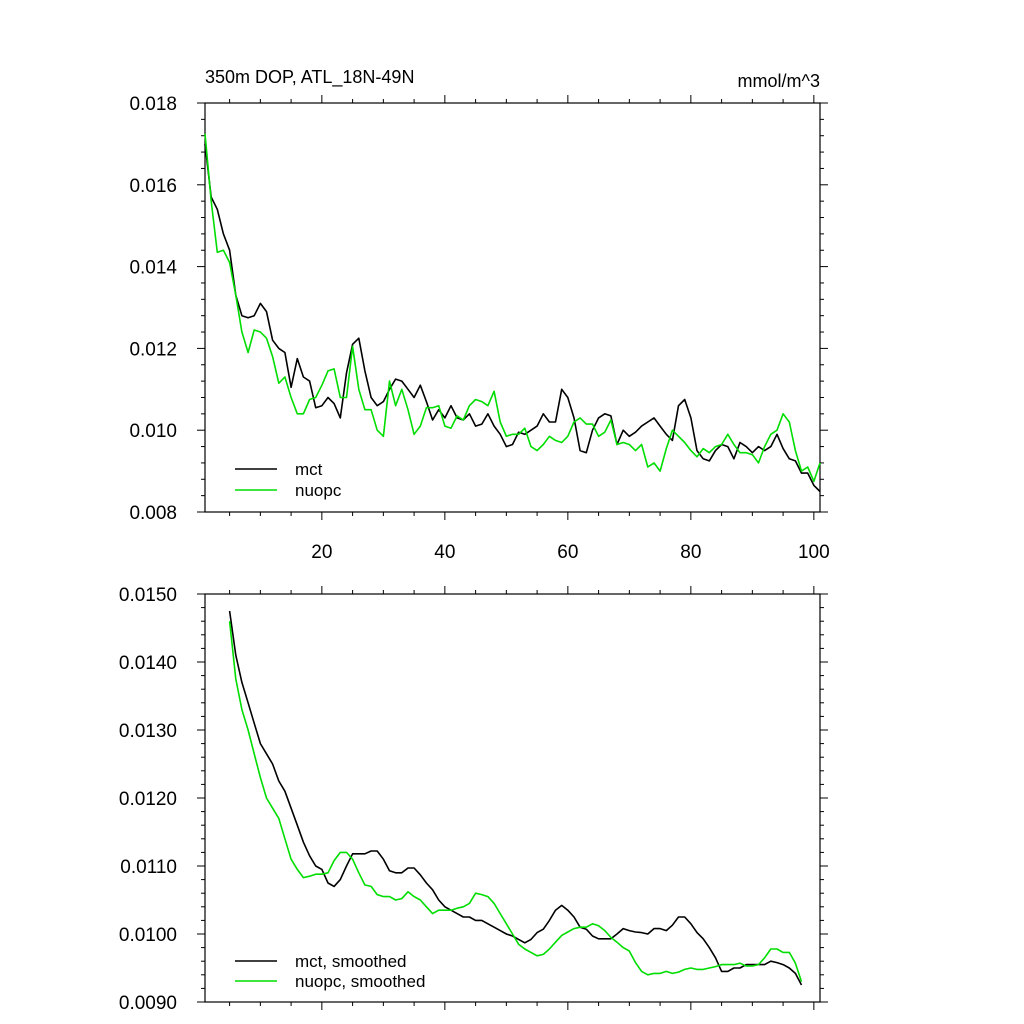 The image size is (1024, 1024). I want to click on legend-label-nuopc-smoothed: nuopc, smoothed, so click(360, 981).